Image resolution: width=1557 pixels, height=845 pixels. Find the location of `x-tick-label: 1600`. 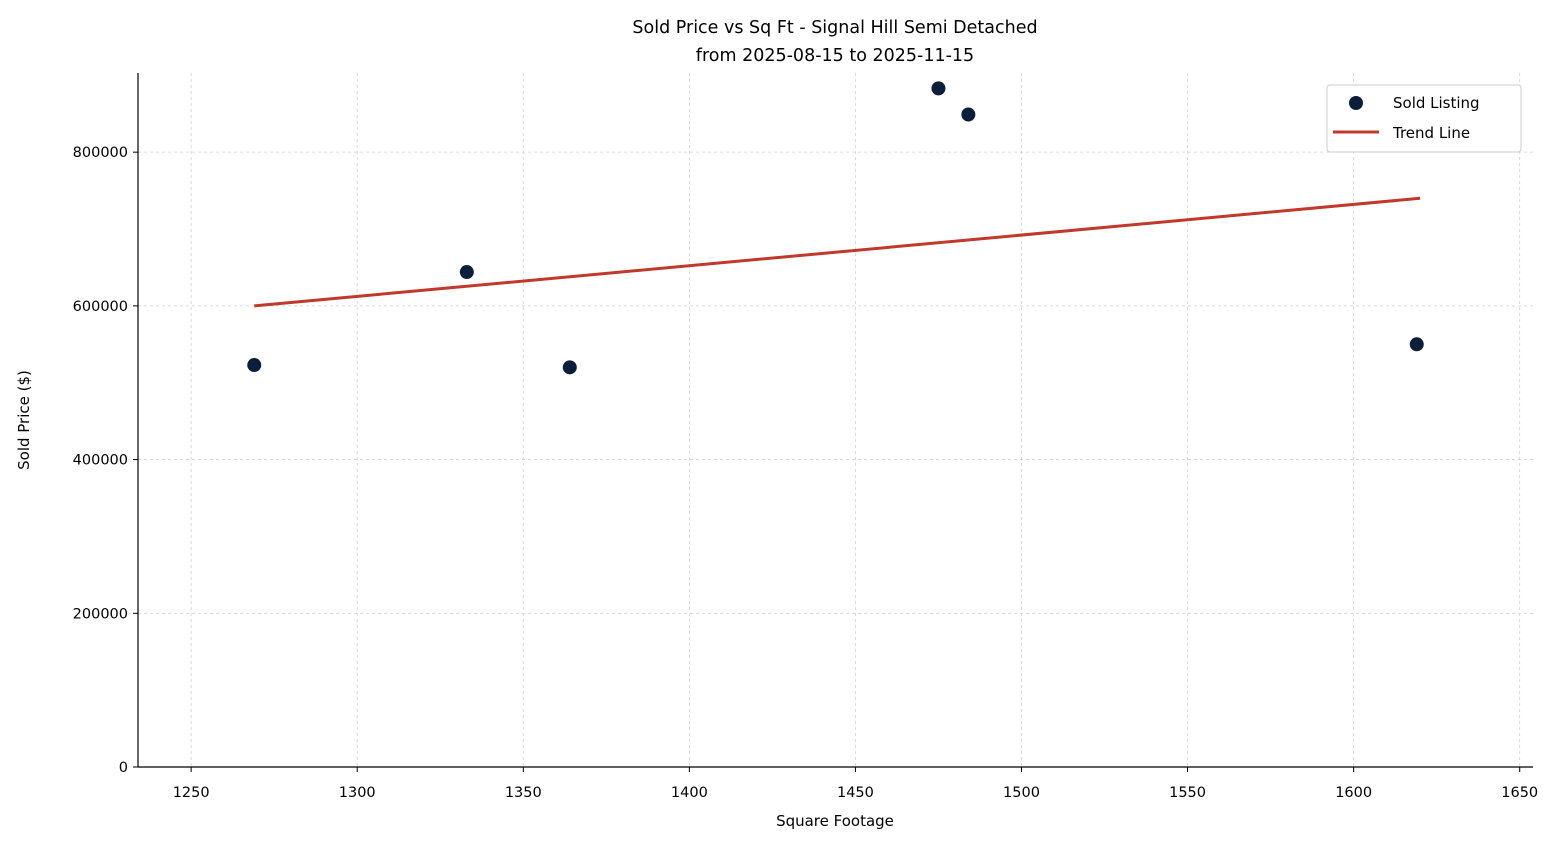

x-tick-label: 1600 is located at coordinates (1353, 793).